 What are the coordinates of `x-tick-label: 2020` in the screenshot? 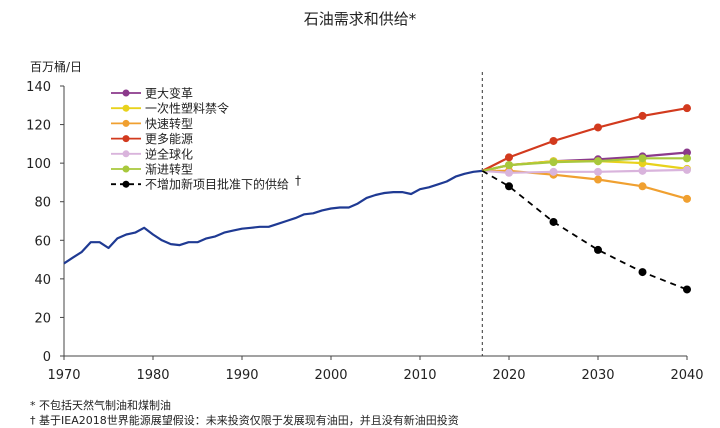 It's located at (508, 375).